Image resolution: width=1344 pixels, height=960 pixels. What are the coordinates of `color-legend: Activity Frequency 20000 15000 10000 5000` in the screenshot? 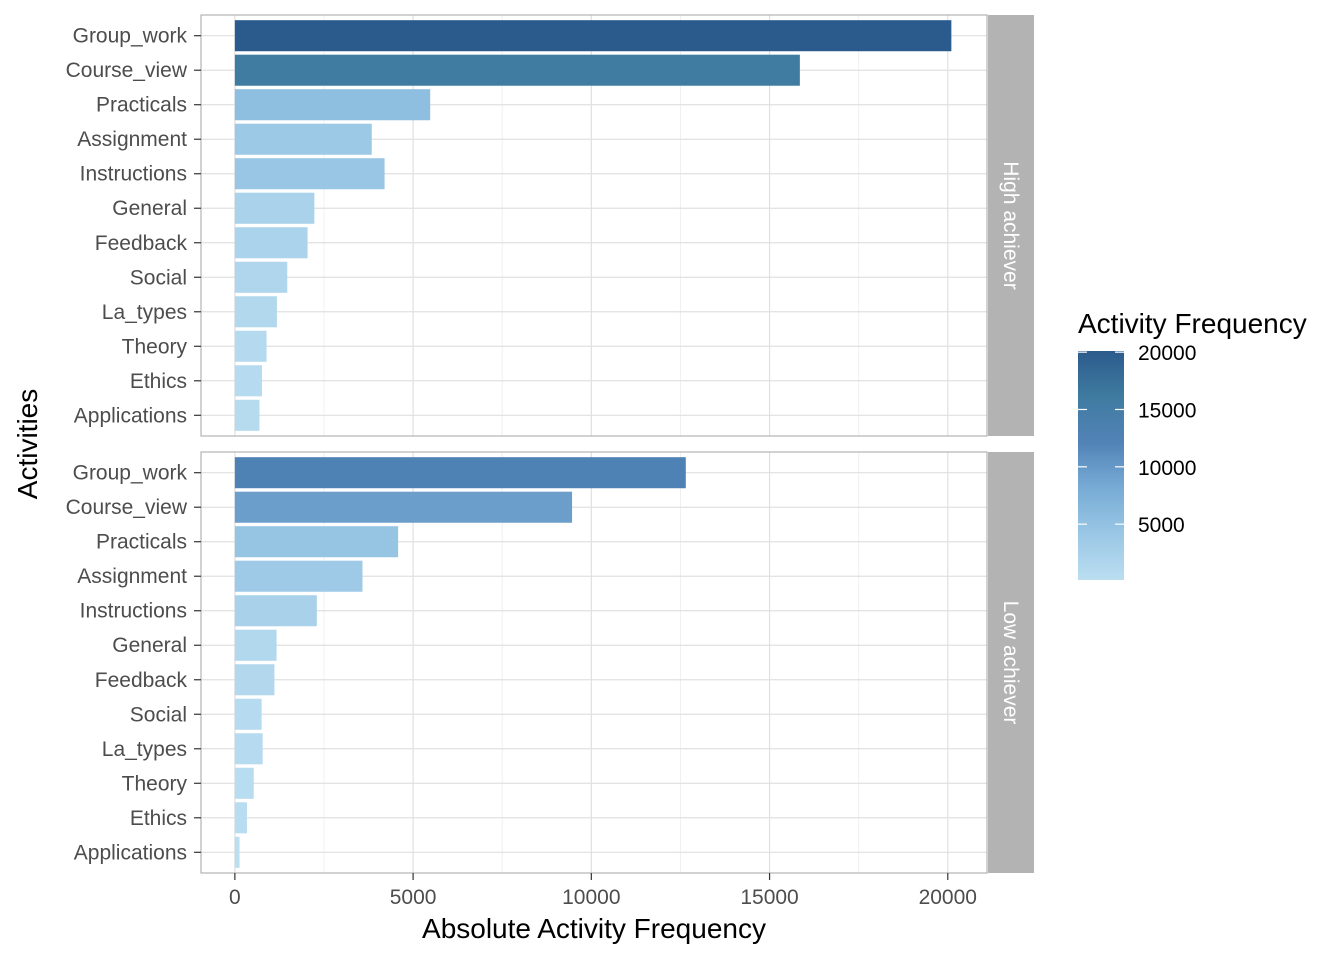 It's located at (1192, 444).